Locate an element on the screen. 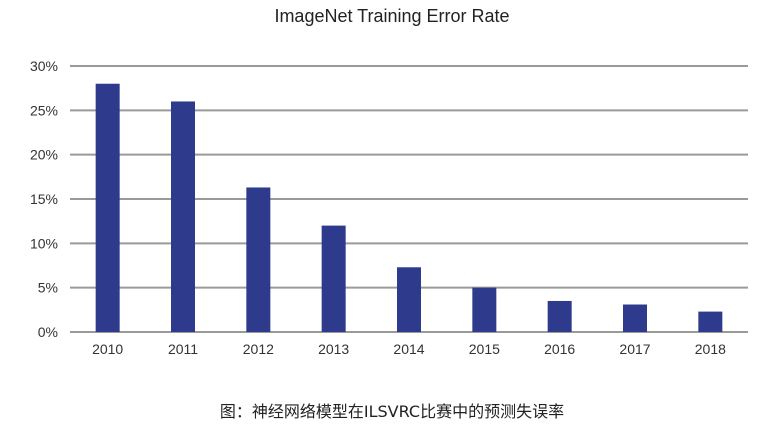  x-tick-label: 2010 is located at coordinates (107, 349).